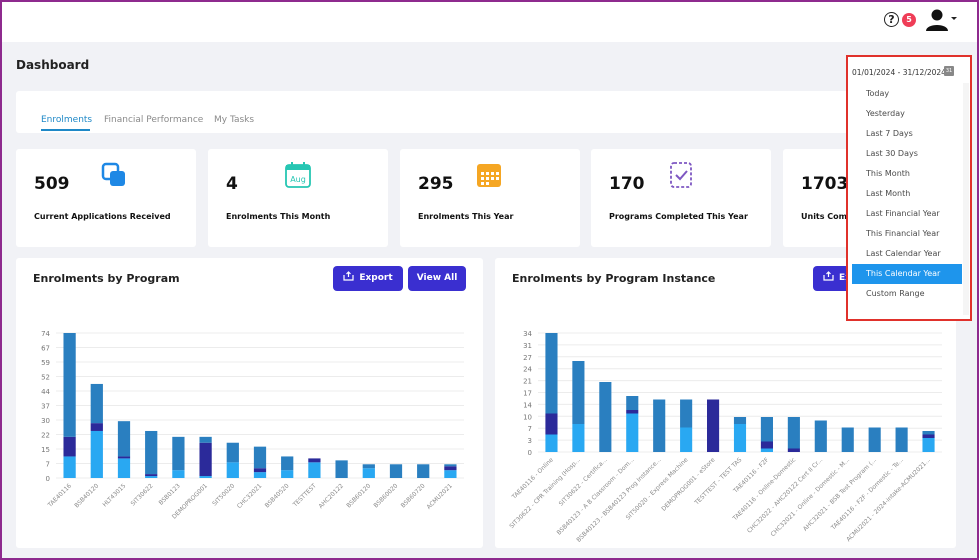 The image size is (979, 560). Describe the element at coordinates (954, 18) in the screenshot. I see `chevron-down-icon` at that location.